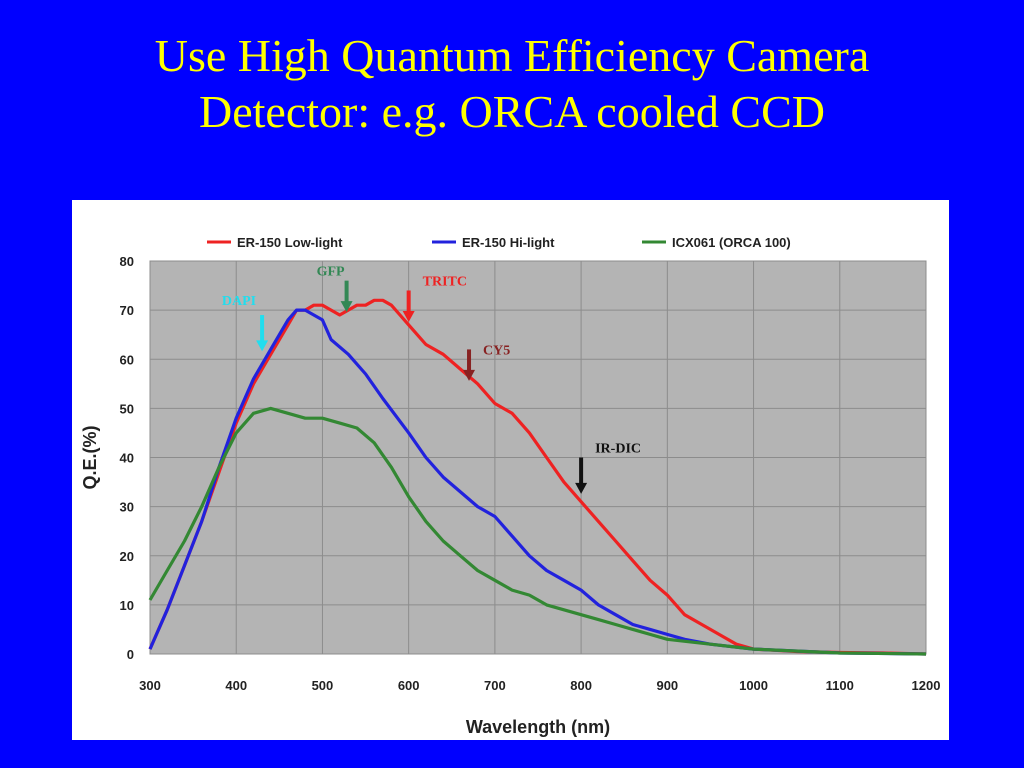  I want to click on y-tick-label: 80, so click(127, 261).